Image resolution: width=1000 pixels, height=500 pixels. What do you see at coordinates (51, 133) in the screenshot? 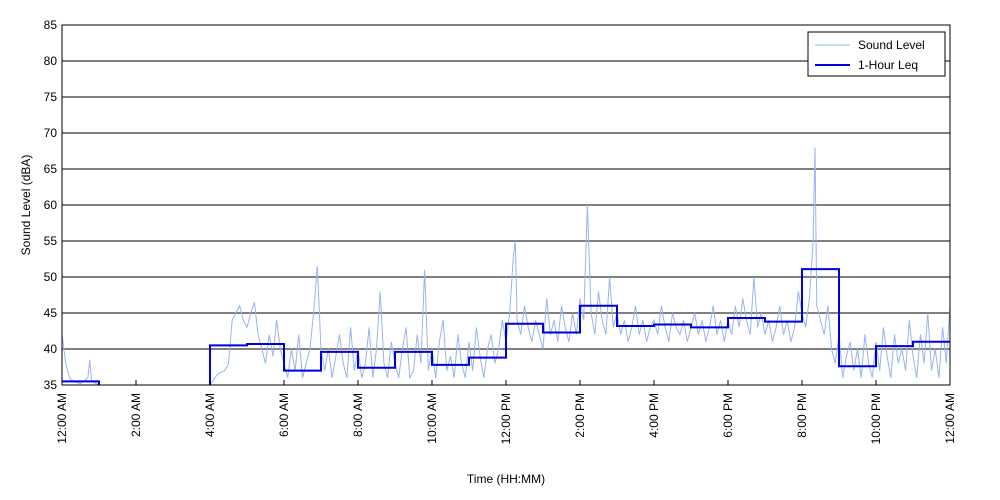
I see `y-tick-label: 70` at bounding box center [51, 133].